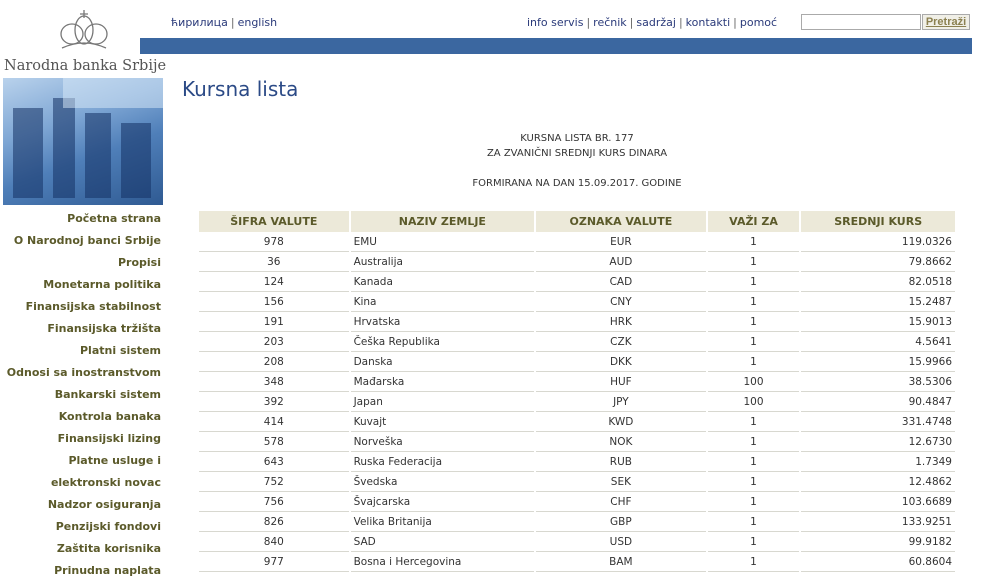 This screenshot has width=991, height=582. Describe the element at coordinates (274, 402) in the screenshot. I see `cell-sifra: 392` at that location.